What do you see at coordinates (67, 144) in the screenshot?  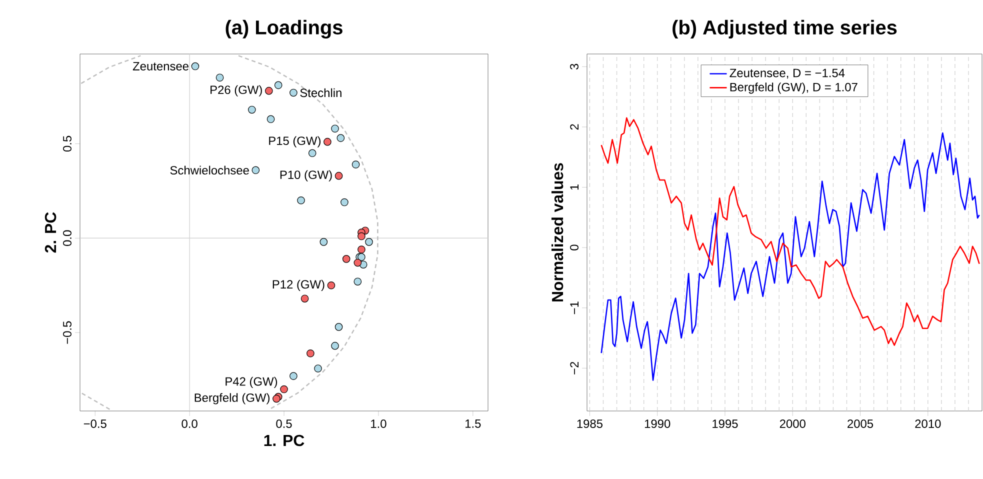 I see `y-tick-label: 0.5` at bounding box center [67, 144].